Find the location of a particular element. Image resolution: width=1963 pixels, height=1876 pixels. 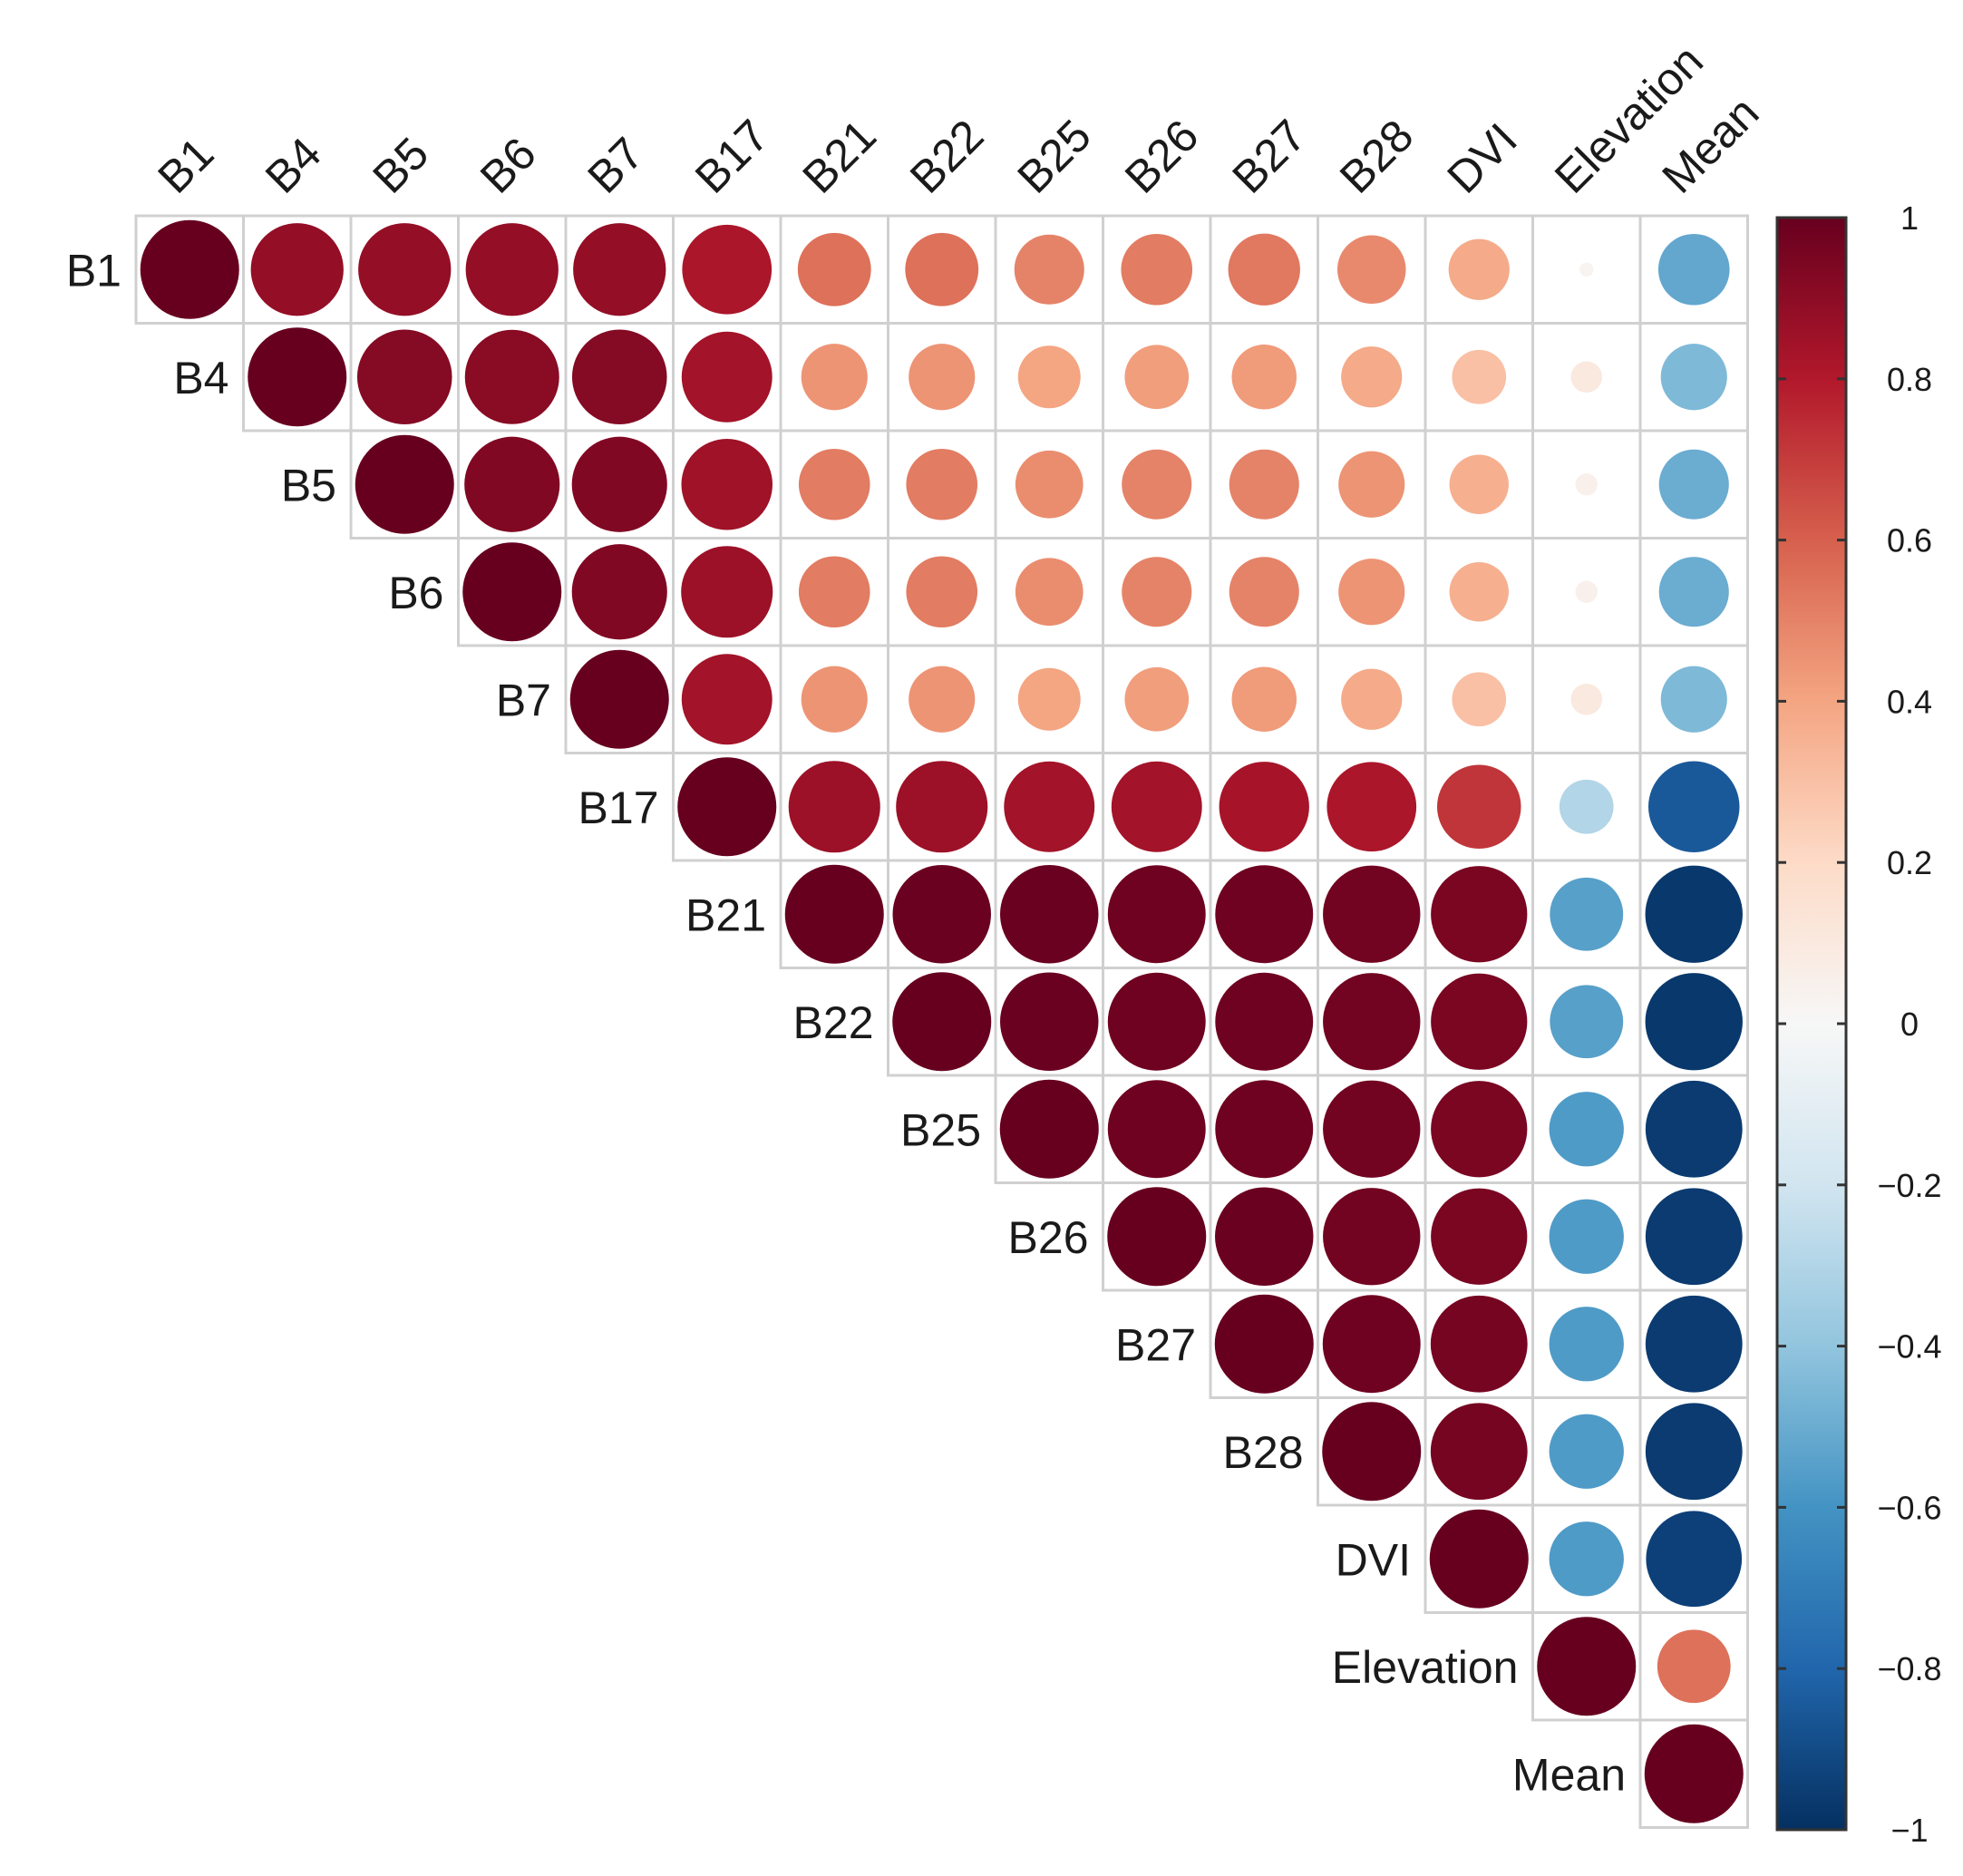

cell-b21-dvi is located at coordinates (1479, 914).